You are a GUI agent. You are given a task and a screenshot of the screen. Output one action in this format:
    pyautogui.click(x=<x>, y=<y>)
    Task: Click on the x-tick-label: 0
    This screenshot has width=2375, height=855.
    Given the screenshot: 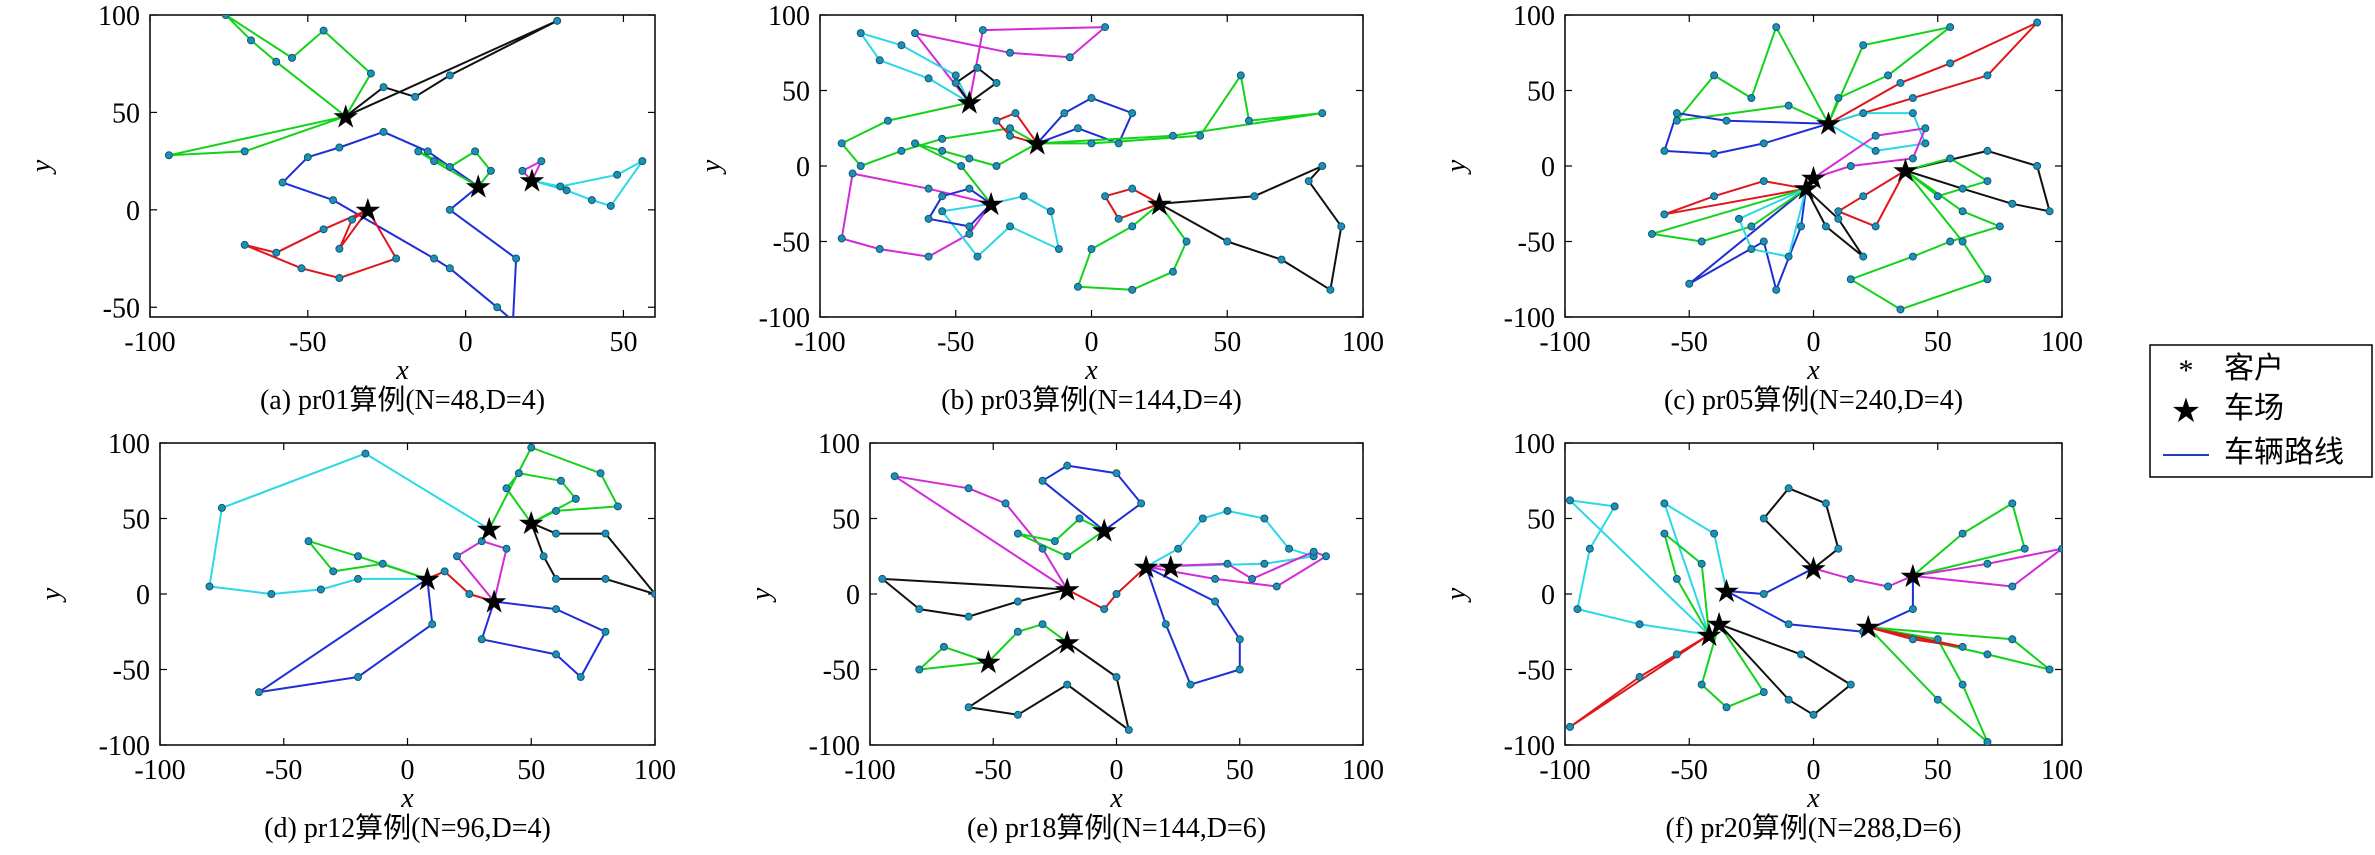 What is the action you would take?
    pyautogui.click(x=466, y=342)
    